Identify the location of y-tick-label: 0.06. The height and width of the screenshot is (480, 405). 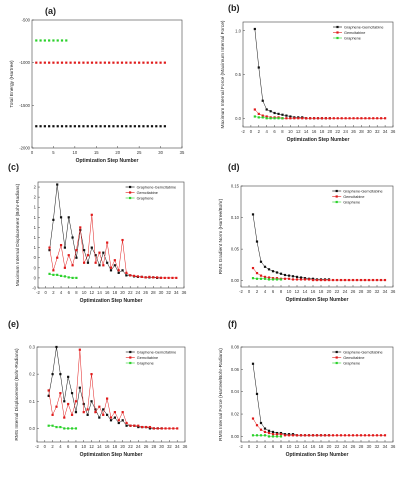
(235, 369).